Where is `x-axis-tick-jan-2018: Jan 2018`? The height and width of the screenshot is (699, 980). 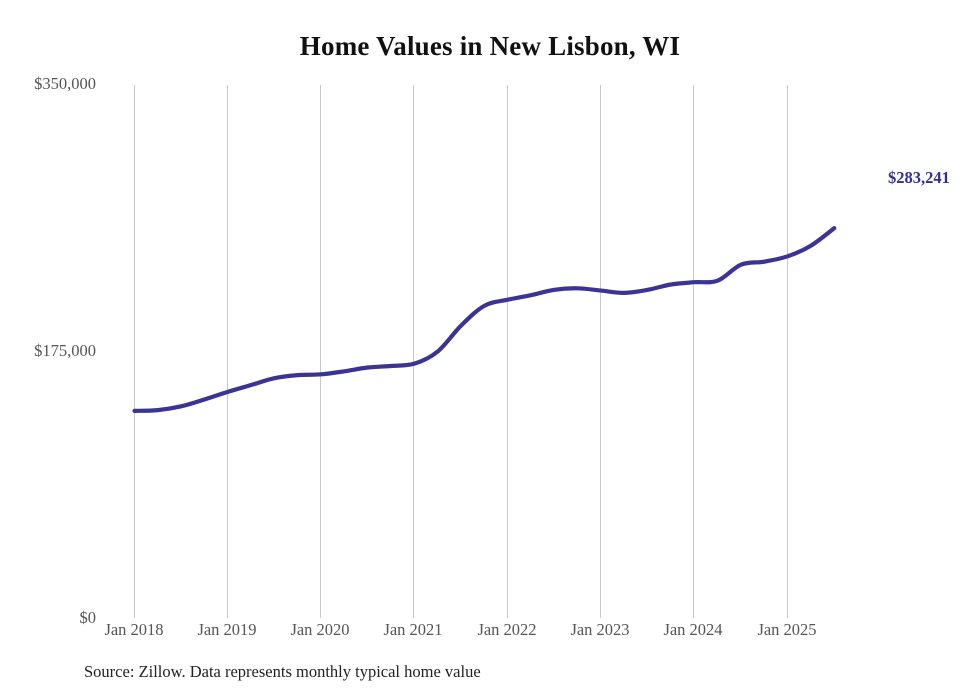 x-axis-tick-jan-2018: Jan 2018 is located at coordinates (134, 629).